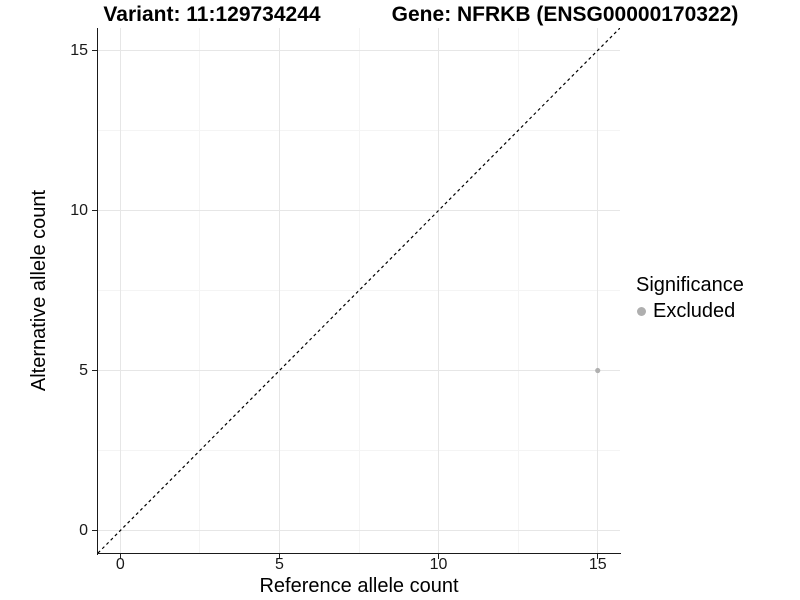  What do you see at coordinates (79, 50) in the screenshot?
I see `y-tick-label: 15` at bounding box center [79, 50].